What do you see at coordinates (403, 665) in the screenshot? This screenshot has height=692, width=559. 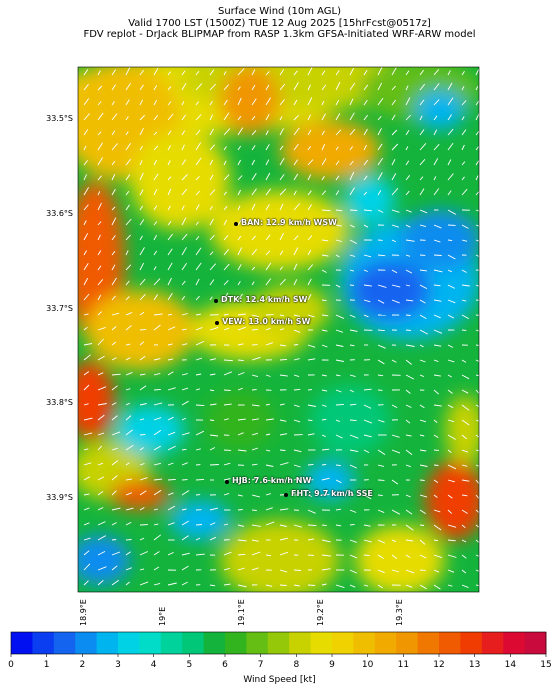 I see `colorbar-tick-label: 11` at bounding box center [403, 665].